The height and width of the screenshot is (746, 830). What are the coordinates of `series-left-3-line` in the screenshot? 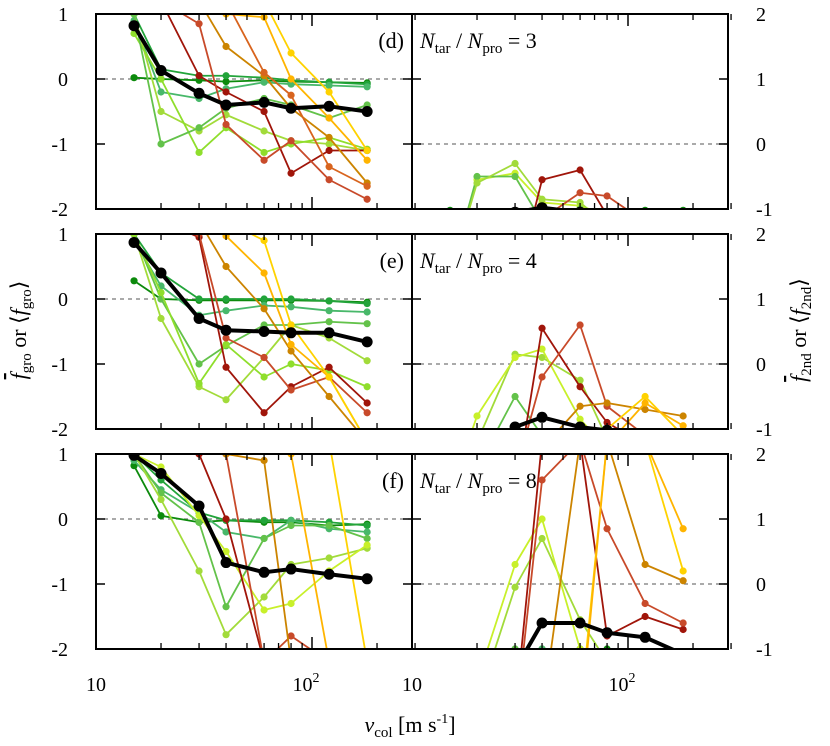 It's located at (250, 530).